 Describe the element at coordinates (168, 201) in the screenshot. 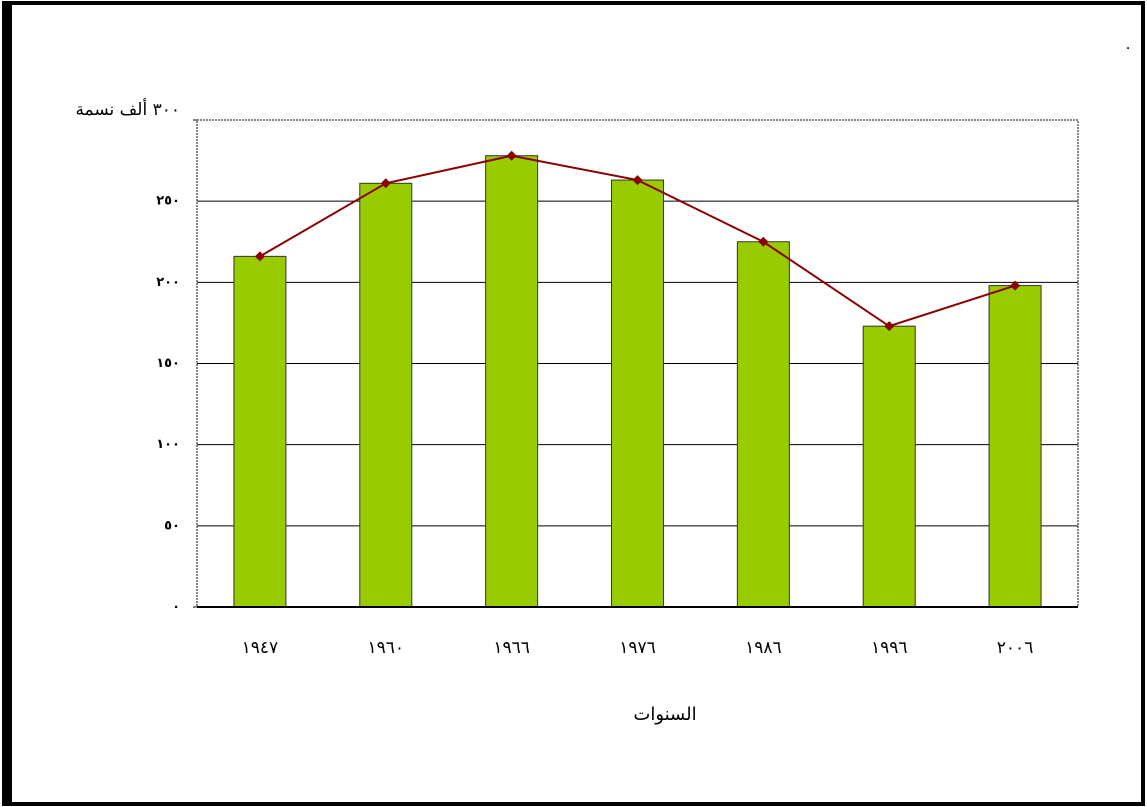

I see `y-tick-label: ٢٥٠` at that location.